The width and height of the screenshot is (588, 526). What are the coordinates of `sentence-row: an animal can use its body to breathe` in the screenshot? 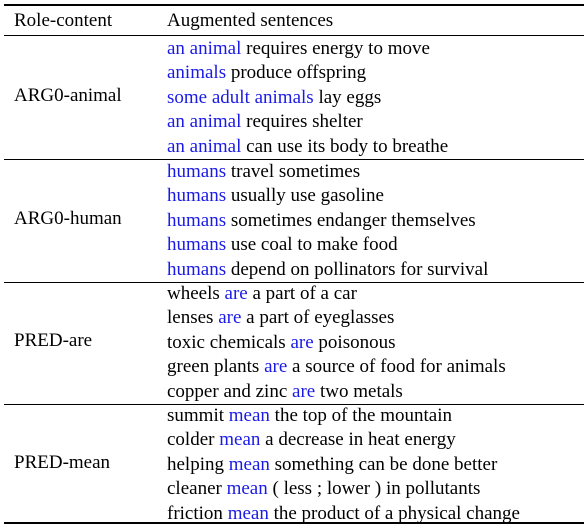 It's located at (307, 147).